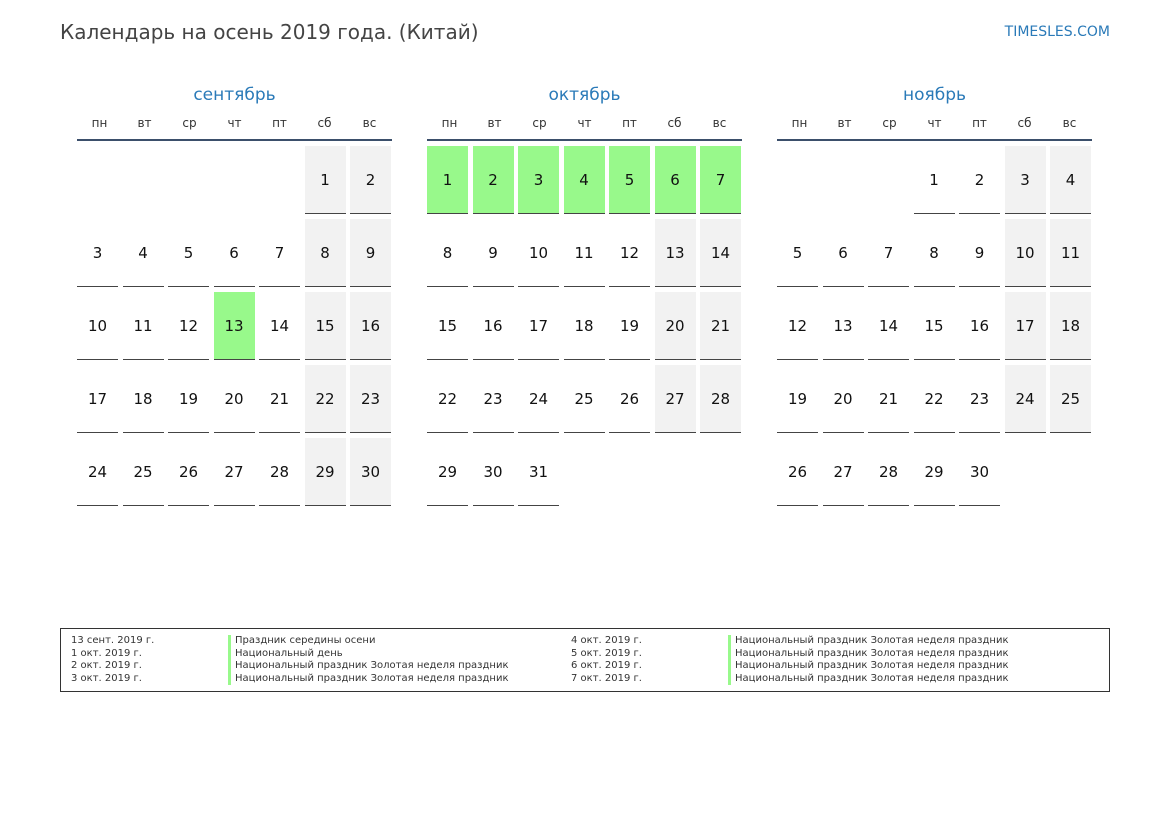  I want to click on month-title: ноябрь, so click(934, 95).